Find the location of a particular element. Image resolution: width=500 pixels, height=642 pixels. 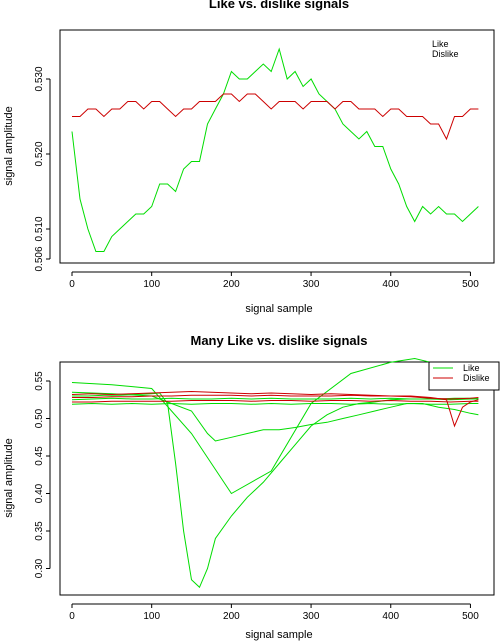

chart-title: Many Like vs. dislike signals is located at coordinates (278, 340).